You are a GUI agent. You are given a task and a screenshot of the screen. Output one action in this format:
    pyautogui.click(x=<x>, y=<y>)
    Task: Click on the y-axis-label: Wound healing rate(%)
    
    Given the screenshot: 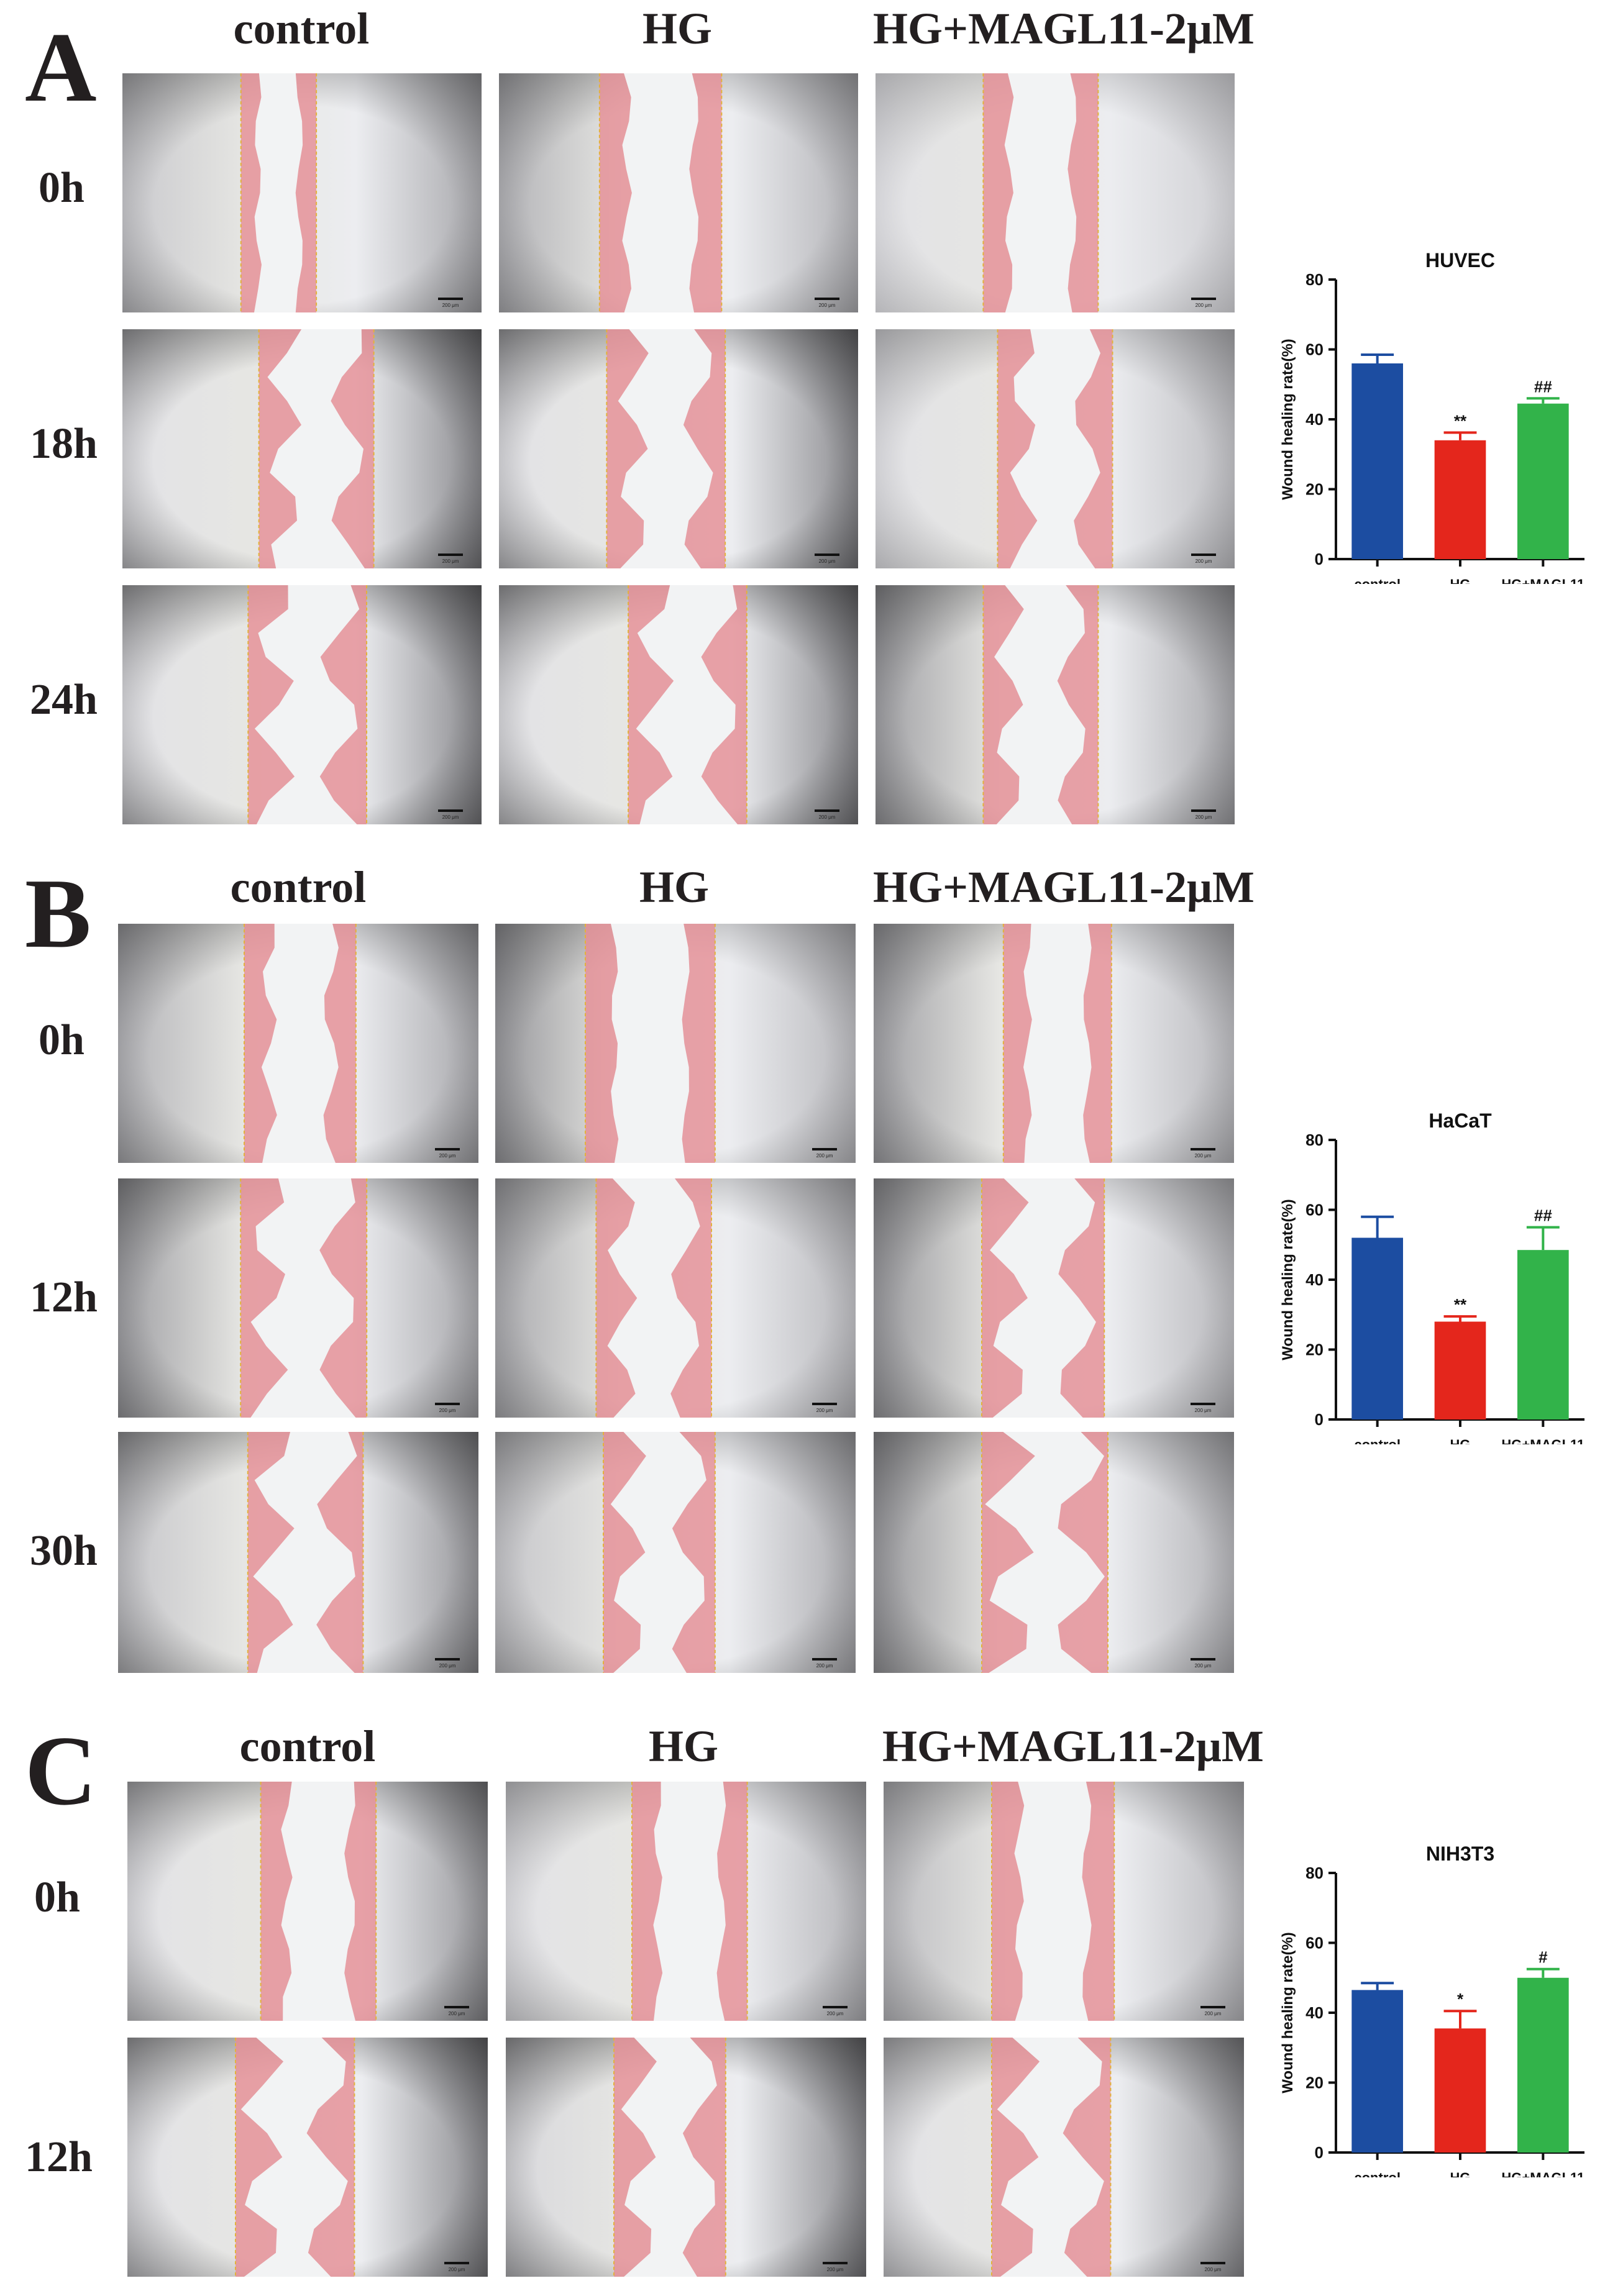 What is the action you would take?
    pyautogui.click(x=1287, y=1280)
    